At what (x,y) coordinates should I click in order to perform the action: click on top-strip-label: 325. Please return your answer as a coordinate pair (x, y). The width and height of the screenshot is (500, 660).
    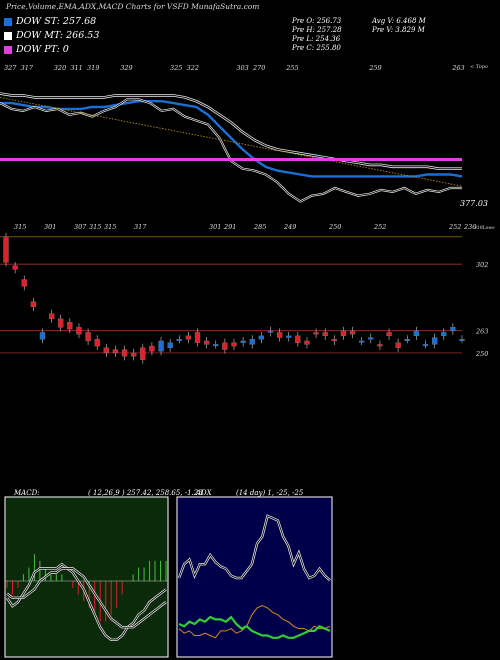
    Looking at the image, I should click on (176, 68).